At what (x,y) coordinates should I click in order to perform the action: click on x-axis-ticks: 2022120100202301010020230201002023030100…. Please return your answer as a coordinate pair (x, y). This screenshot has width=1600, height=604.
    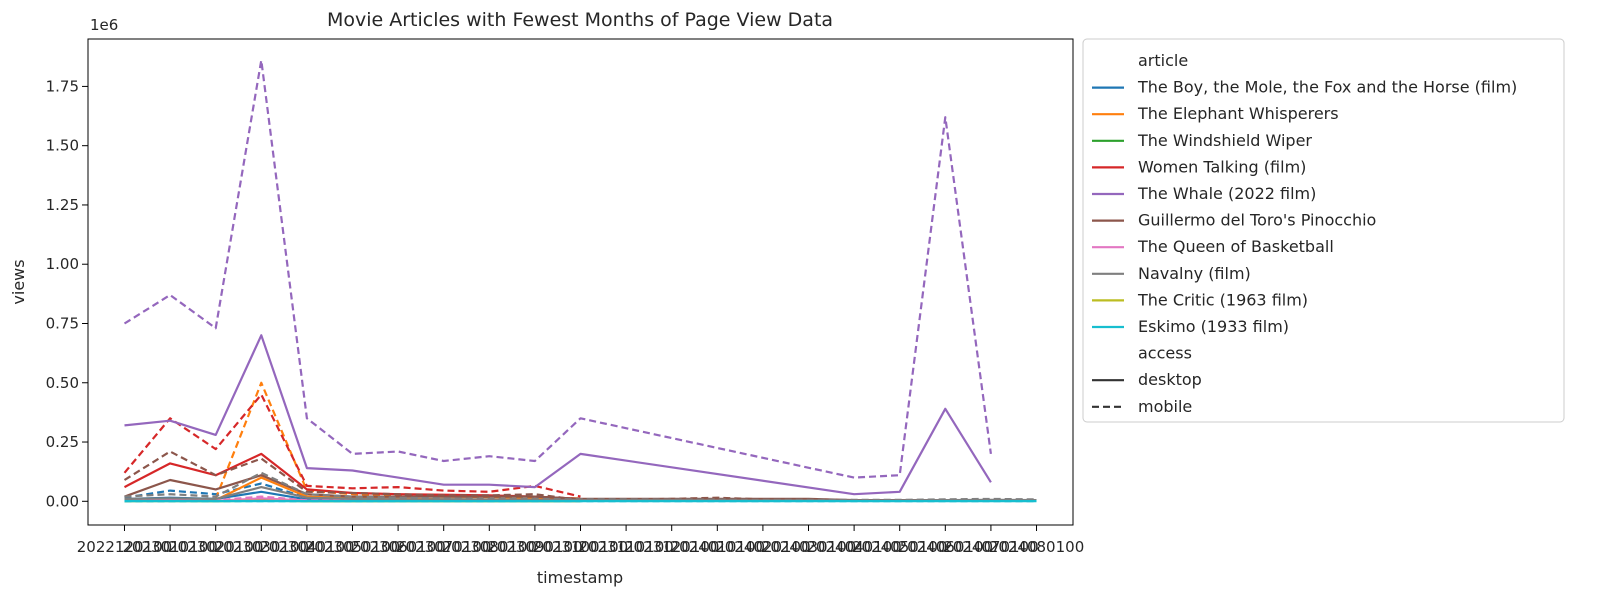
    Looking at the image, I should click on (580, 540).